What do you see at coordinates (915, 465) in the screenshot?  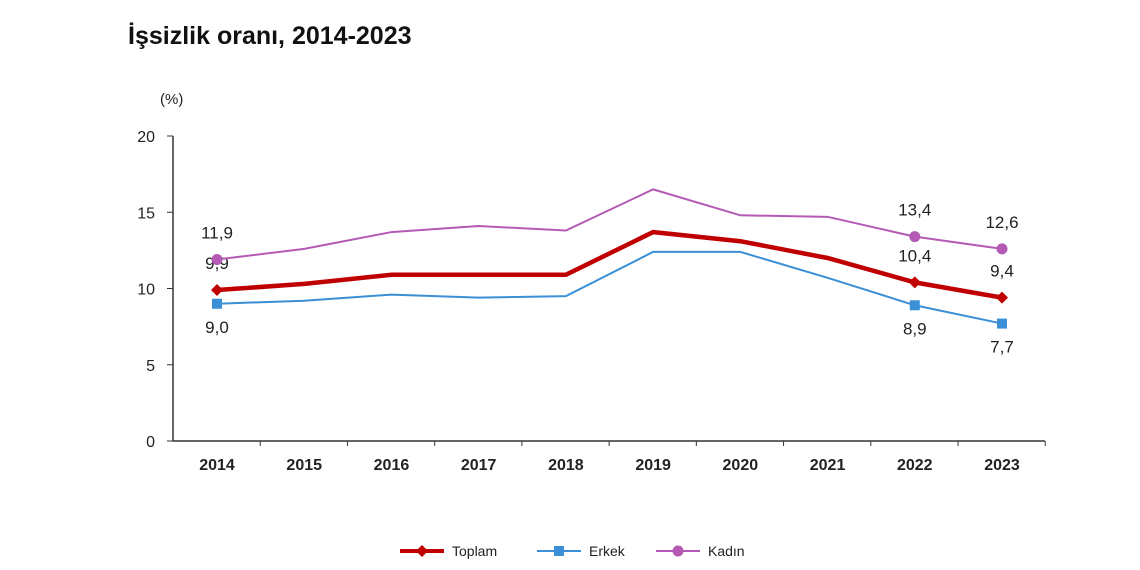 I see `x-tick-label: 2022` at bounding box center [915, 465].